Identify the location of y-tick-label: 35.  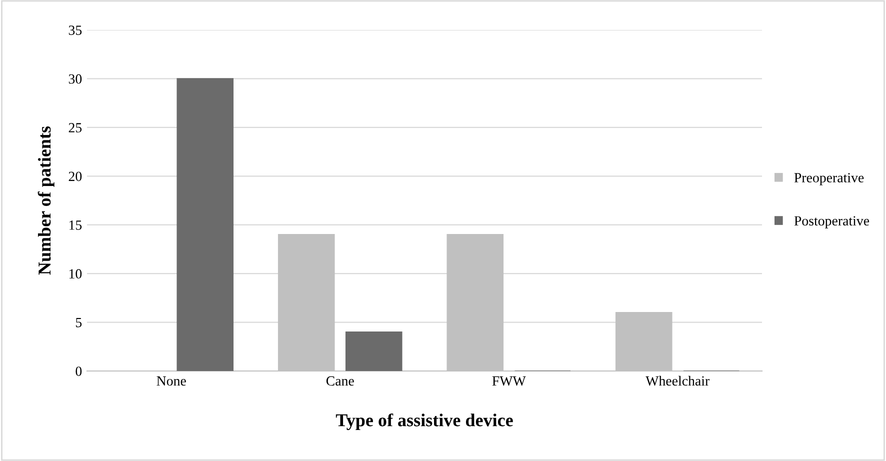
(75, 30).